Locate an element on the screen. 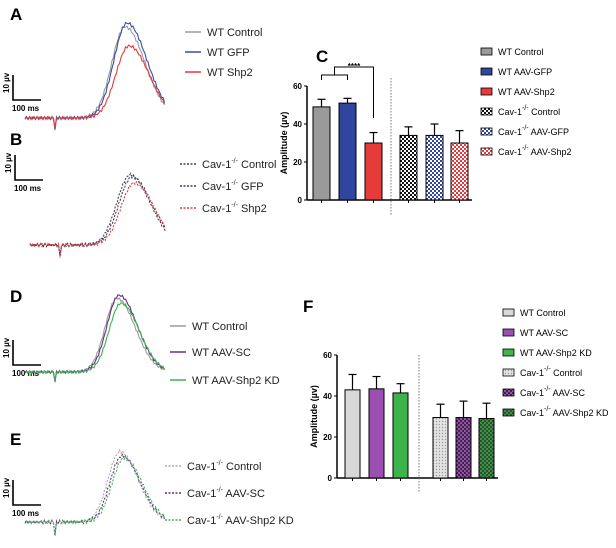 This screenshot has width=616, height=548. legend-label: Cav-1-/- AAV-Shp2 is located at coordinates (535, 151).